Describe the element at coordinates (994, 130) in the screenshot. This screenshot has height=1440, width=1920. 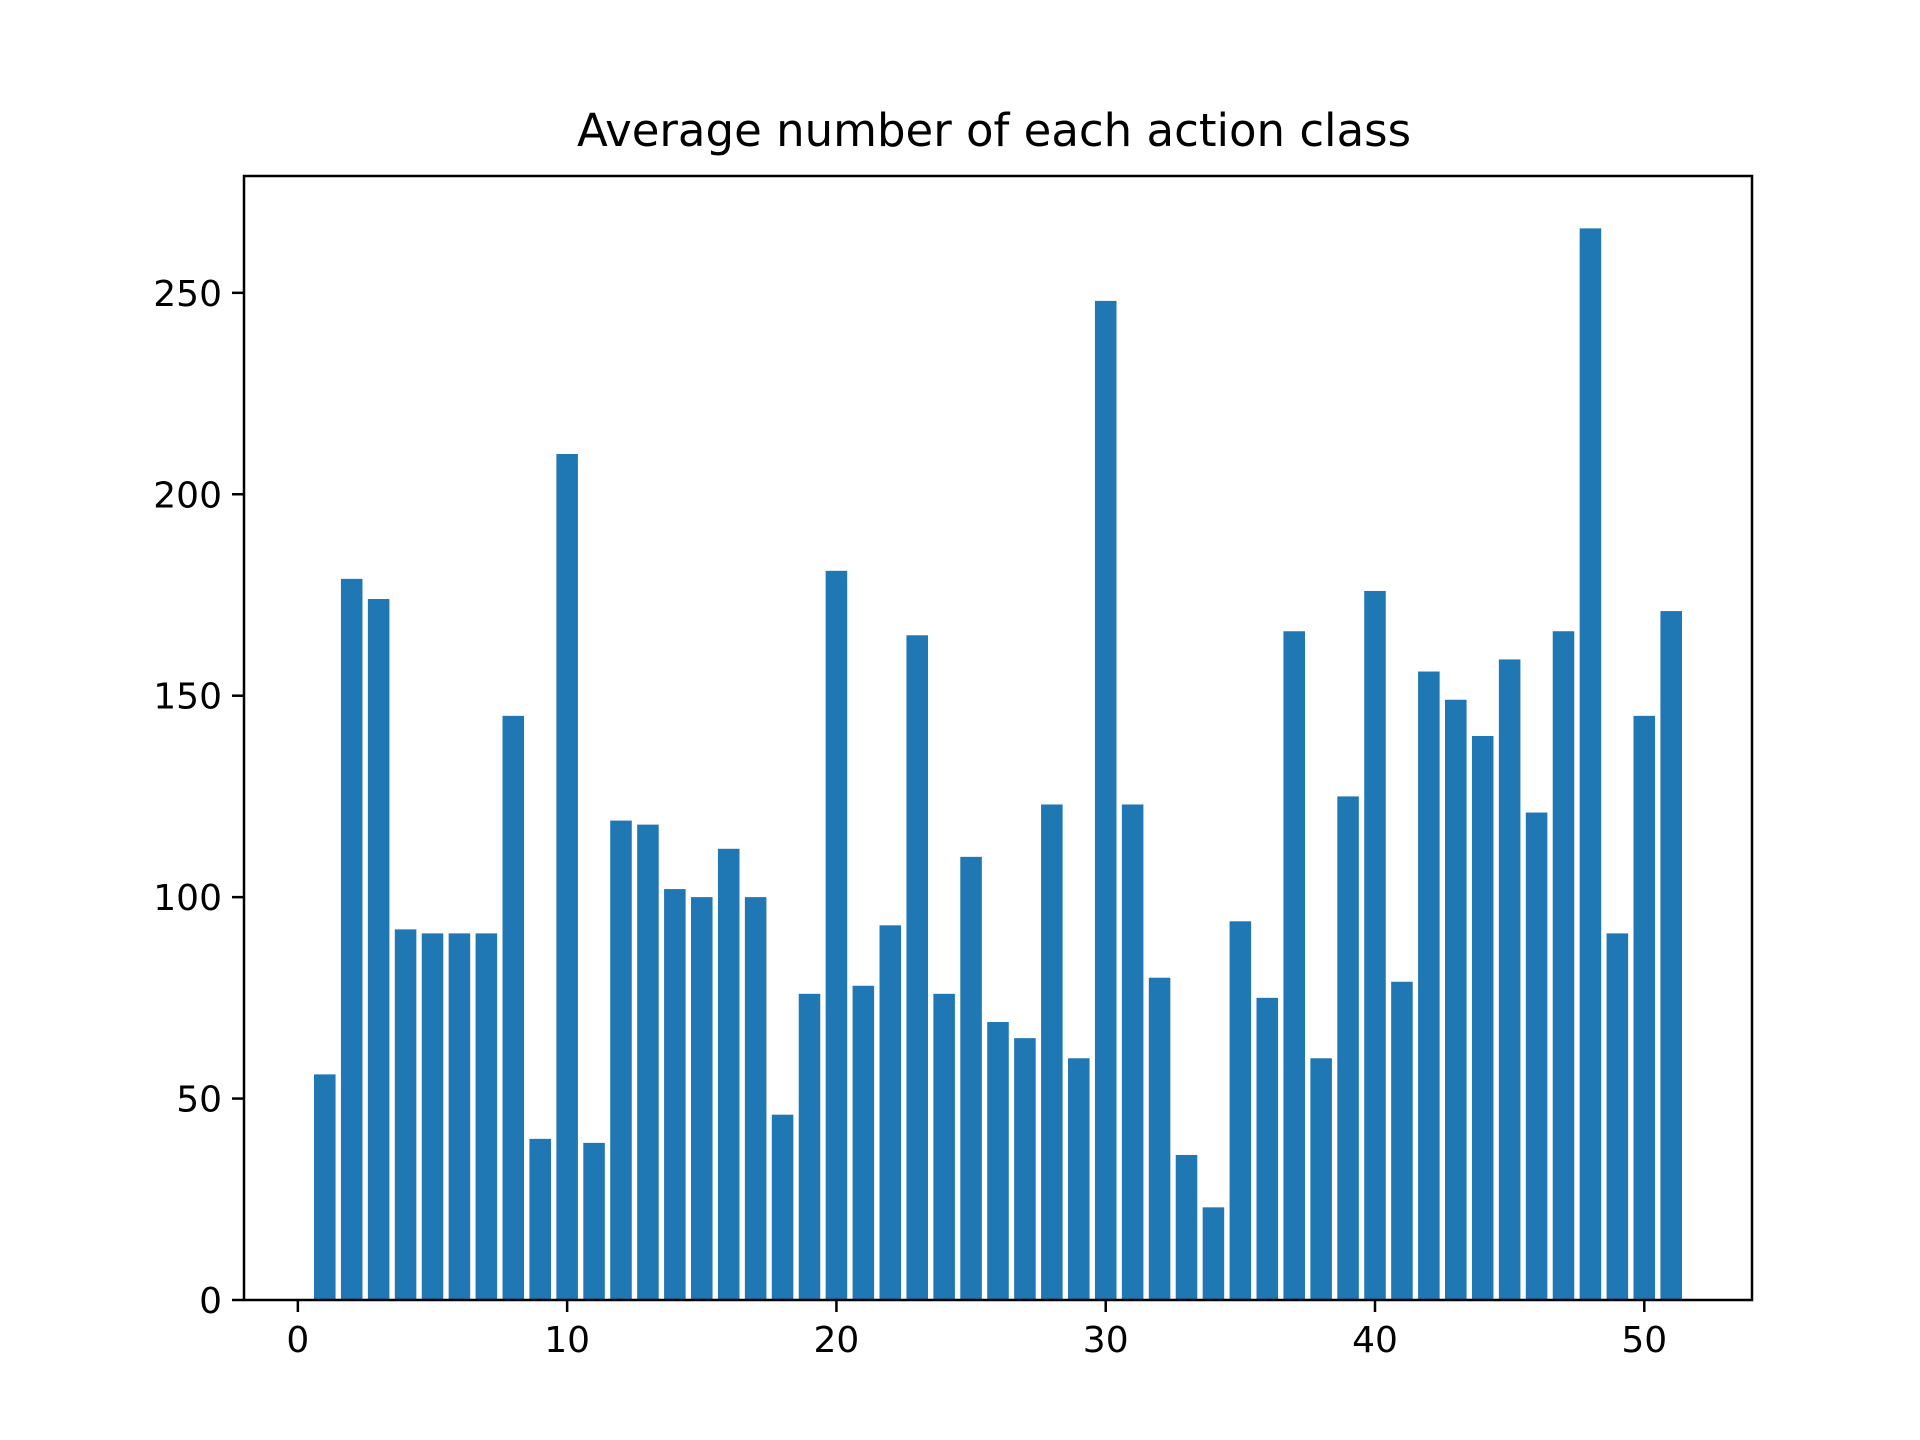
I see `chart-title: Average number of each action class` at that location.